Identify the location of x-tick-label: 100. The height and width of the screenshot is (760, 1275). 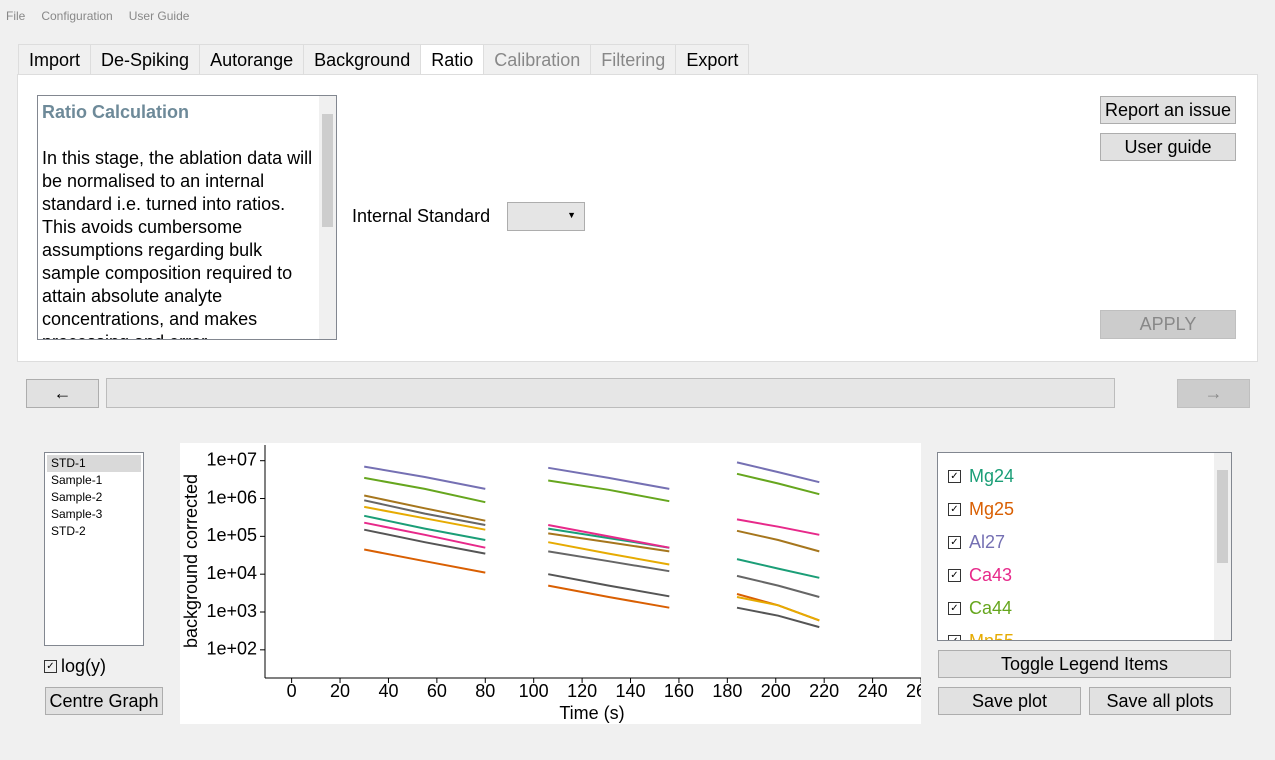
(534, 691).